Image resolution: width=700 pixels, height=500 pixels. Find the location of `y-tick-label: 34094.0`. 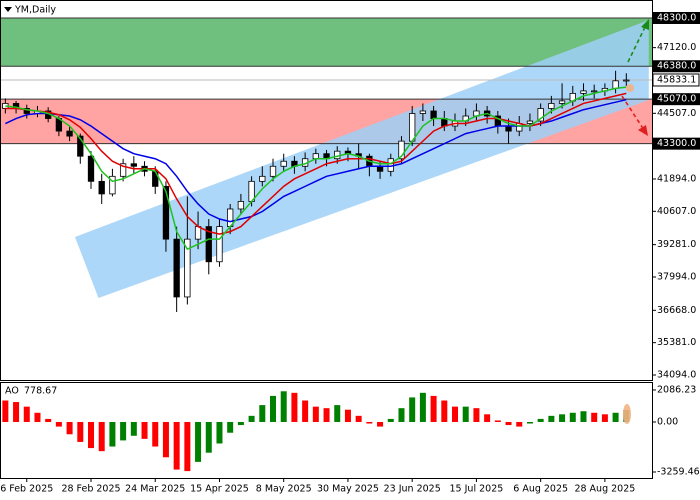

y-tick-label: 34094.0 is located at coordinates (676, 374).